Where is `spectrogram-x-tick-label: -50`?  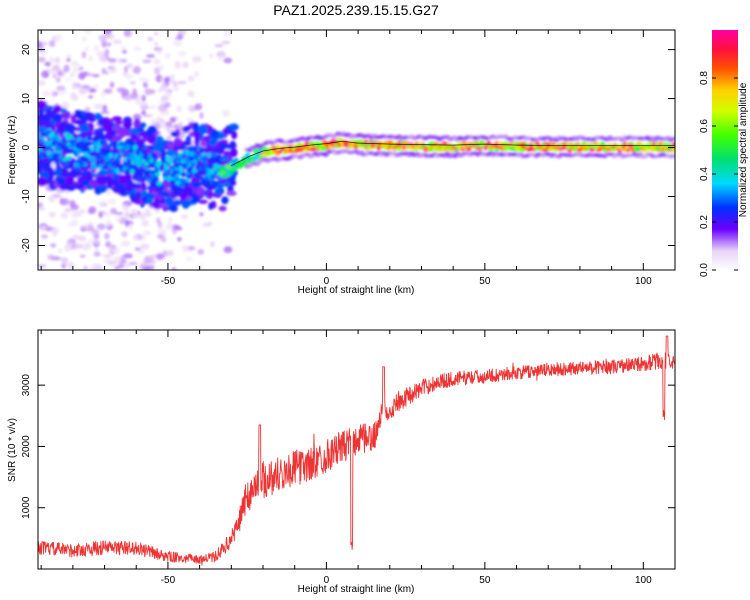
spectrogram-x-tick-label: -50 is located at coordinates (168, 281).